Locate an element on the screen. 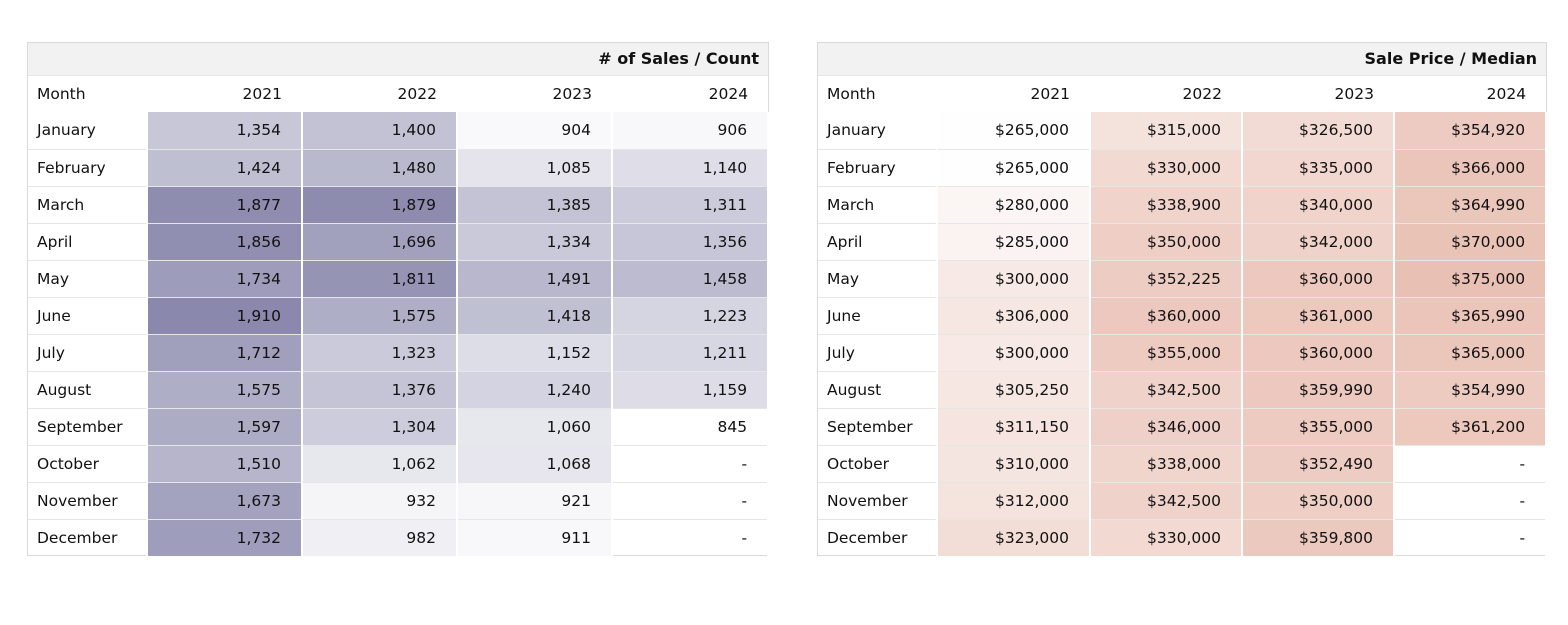  value-cell: 1,159 is located at coordinates (690, 390).